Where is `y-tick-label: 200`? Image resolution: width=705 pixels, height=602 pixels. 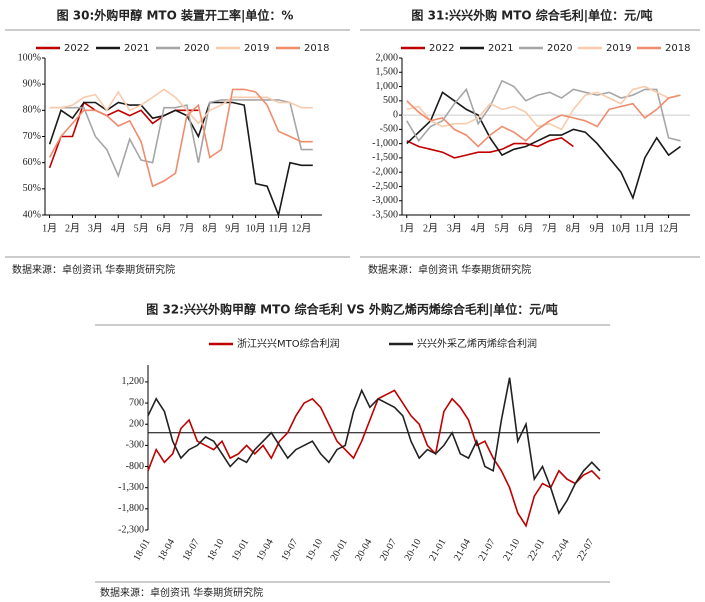
y-tick-label: 200 is located at coordinates (136, 424).